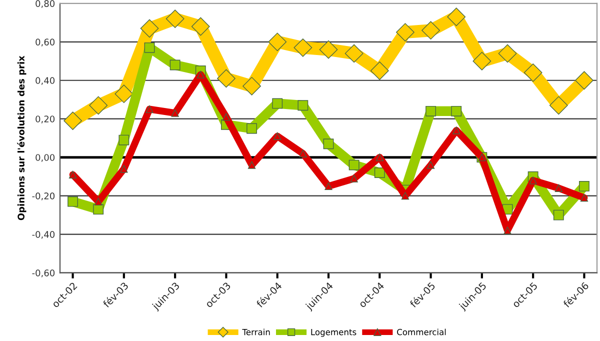 The height and width of the screenshot is (341, 600). I want to click on legend-label: Commercial, so click(421, 332).